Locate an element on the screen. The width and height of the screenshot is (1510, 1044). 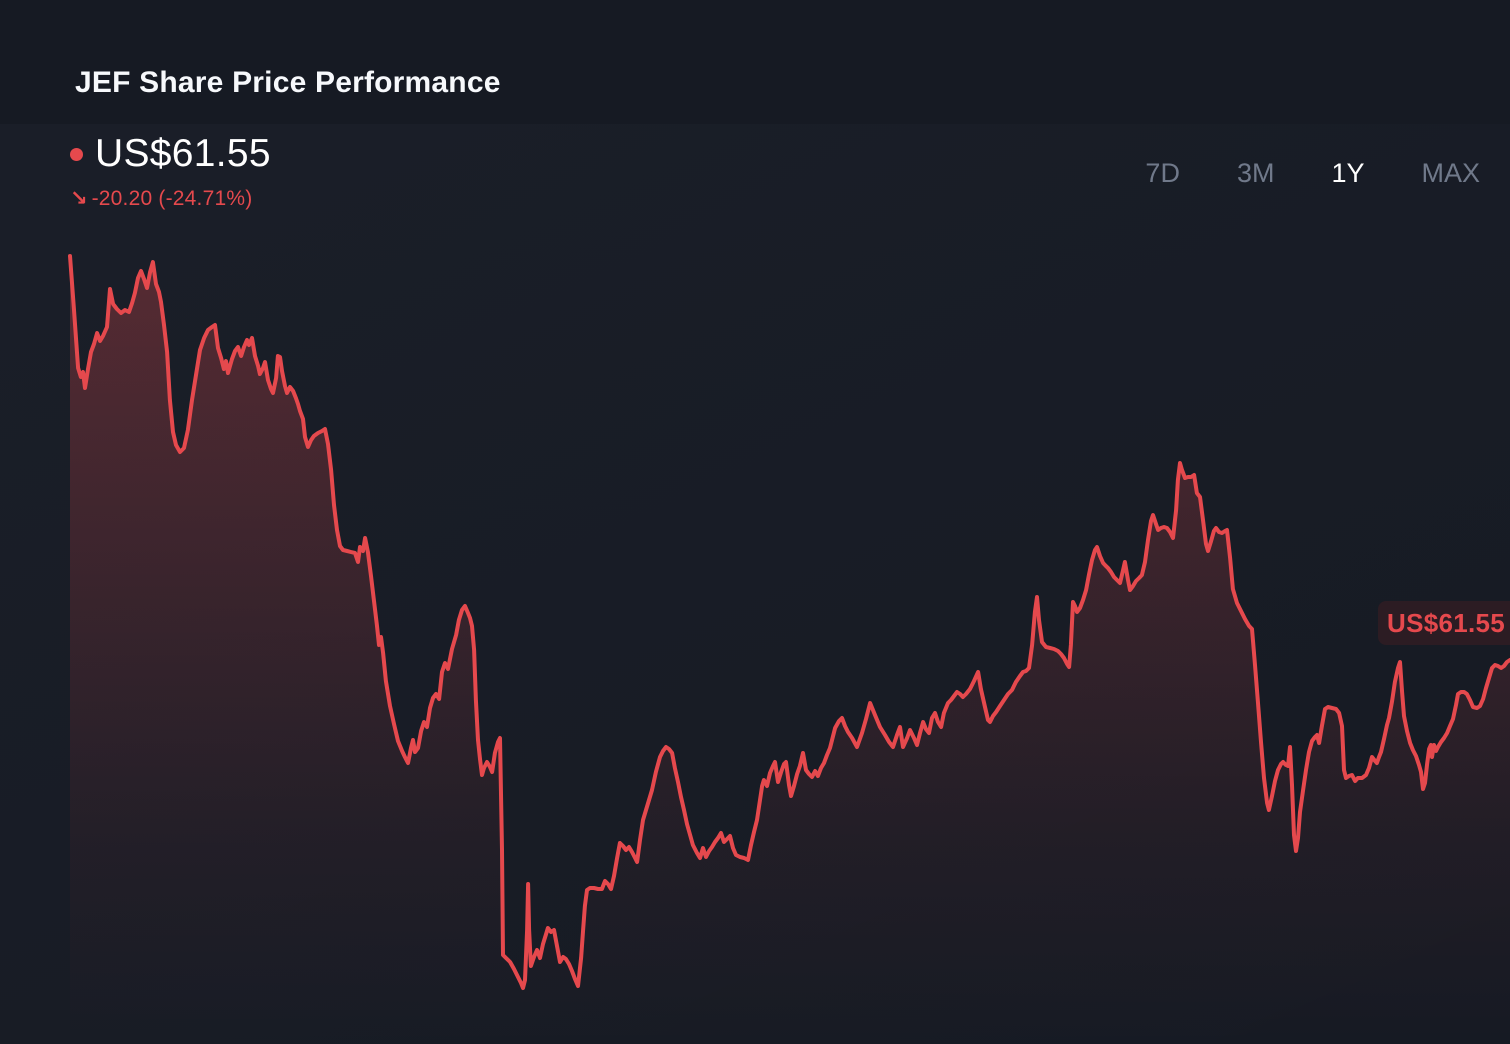
range-selector: 7D 3M 1Y MAX is located at coordinates (1312, 173).